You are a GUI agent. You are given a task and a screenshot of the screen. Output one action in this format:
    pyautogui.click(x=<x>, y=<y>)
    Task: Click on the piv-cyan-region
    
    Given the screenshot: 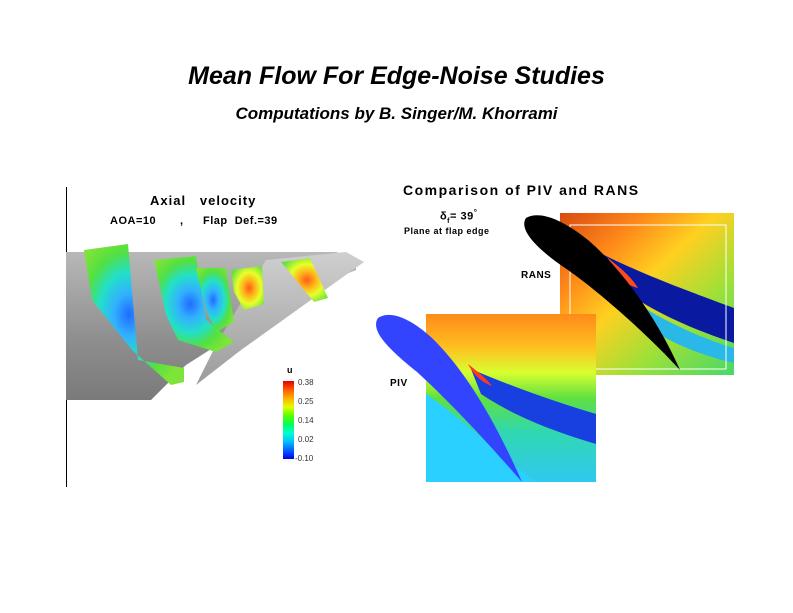 What is the action you would take?
    pyautogui.click(x=481, y=438)
    